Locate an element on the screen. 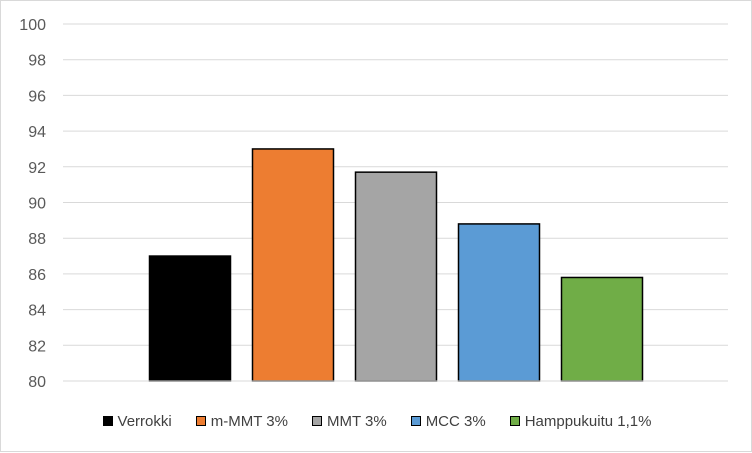 This screenshot has height=453, width=752. legend-label: Verrokki is located at coordinates (144, 421).